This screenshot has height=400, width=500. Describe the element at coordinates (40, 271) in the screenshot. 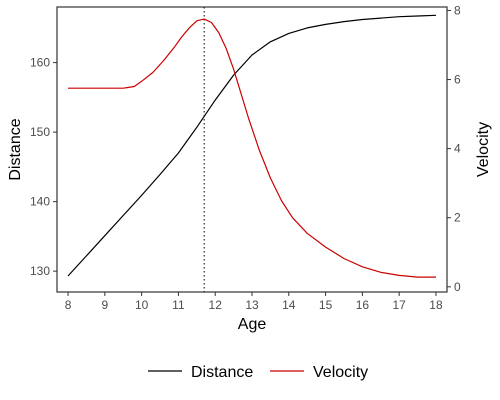

I see `left-y-tick-label: 130` at that location.